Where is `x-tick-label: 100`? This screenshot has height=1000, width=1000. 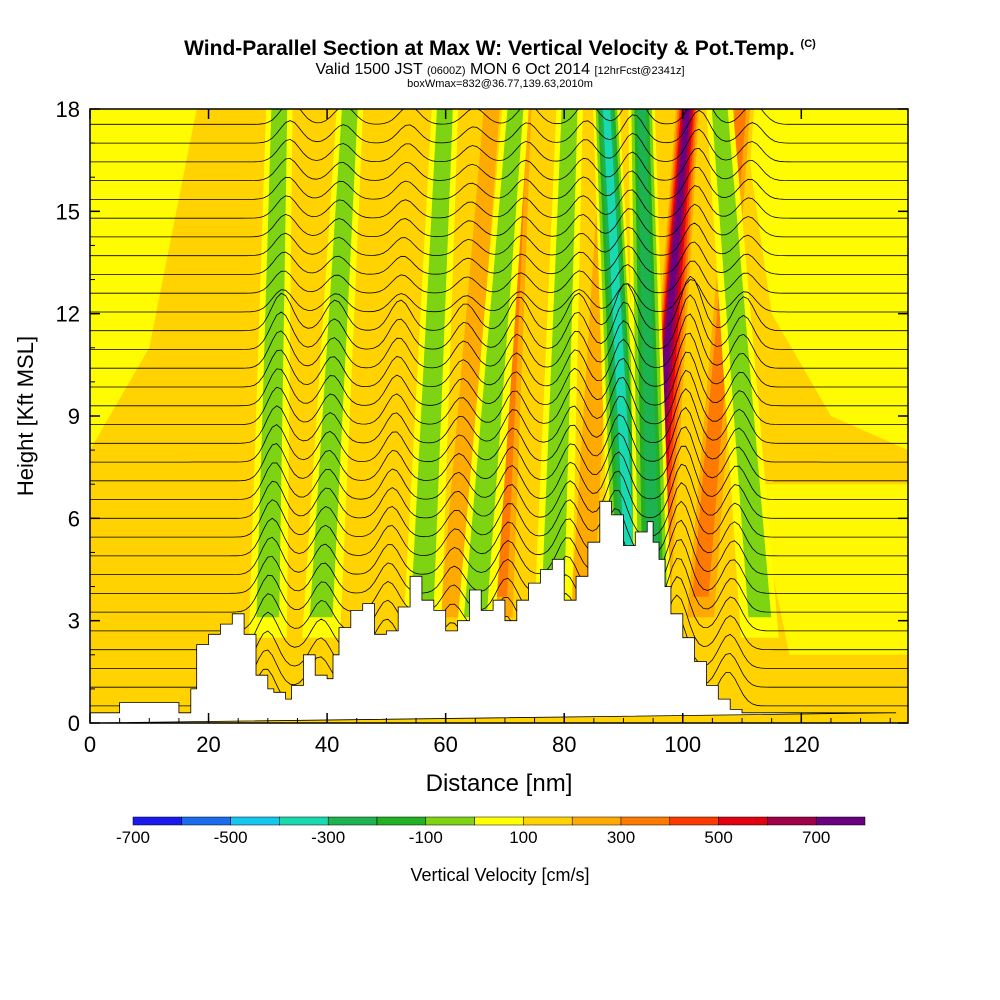 x-tick-label: 100 is located at coordinates (682, 744).